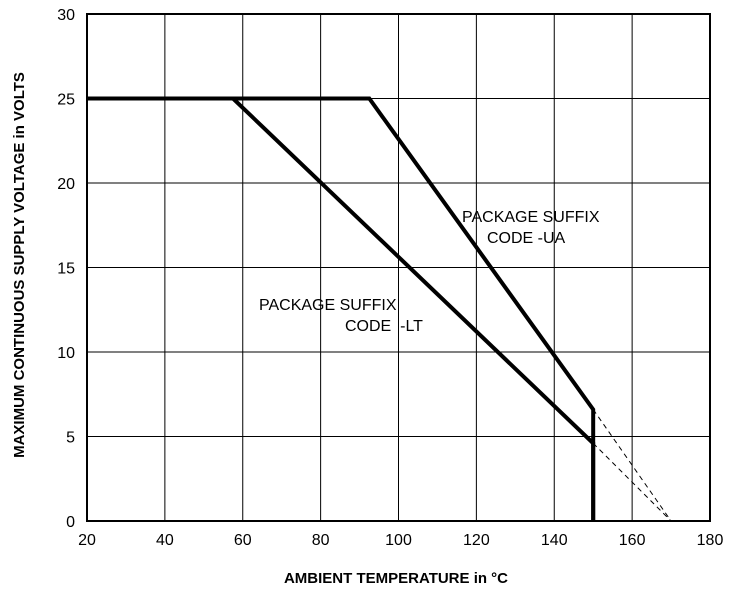 The image size is (735, 589). Describe the element at coordinates (710, 540) in the screenshot. I see `x-tick-label: 180` at that location.